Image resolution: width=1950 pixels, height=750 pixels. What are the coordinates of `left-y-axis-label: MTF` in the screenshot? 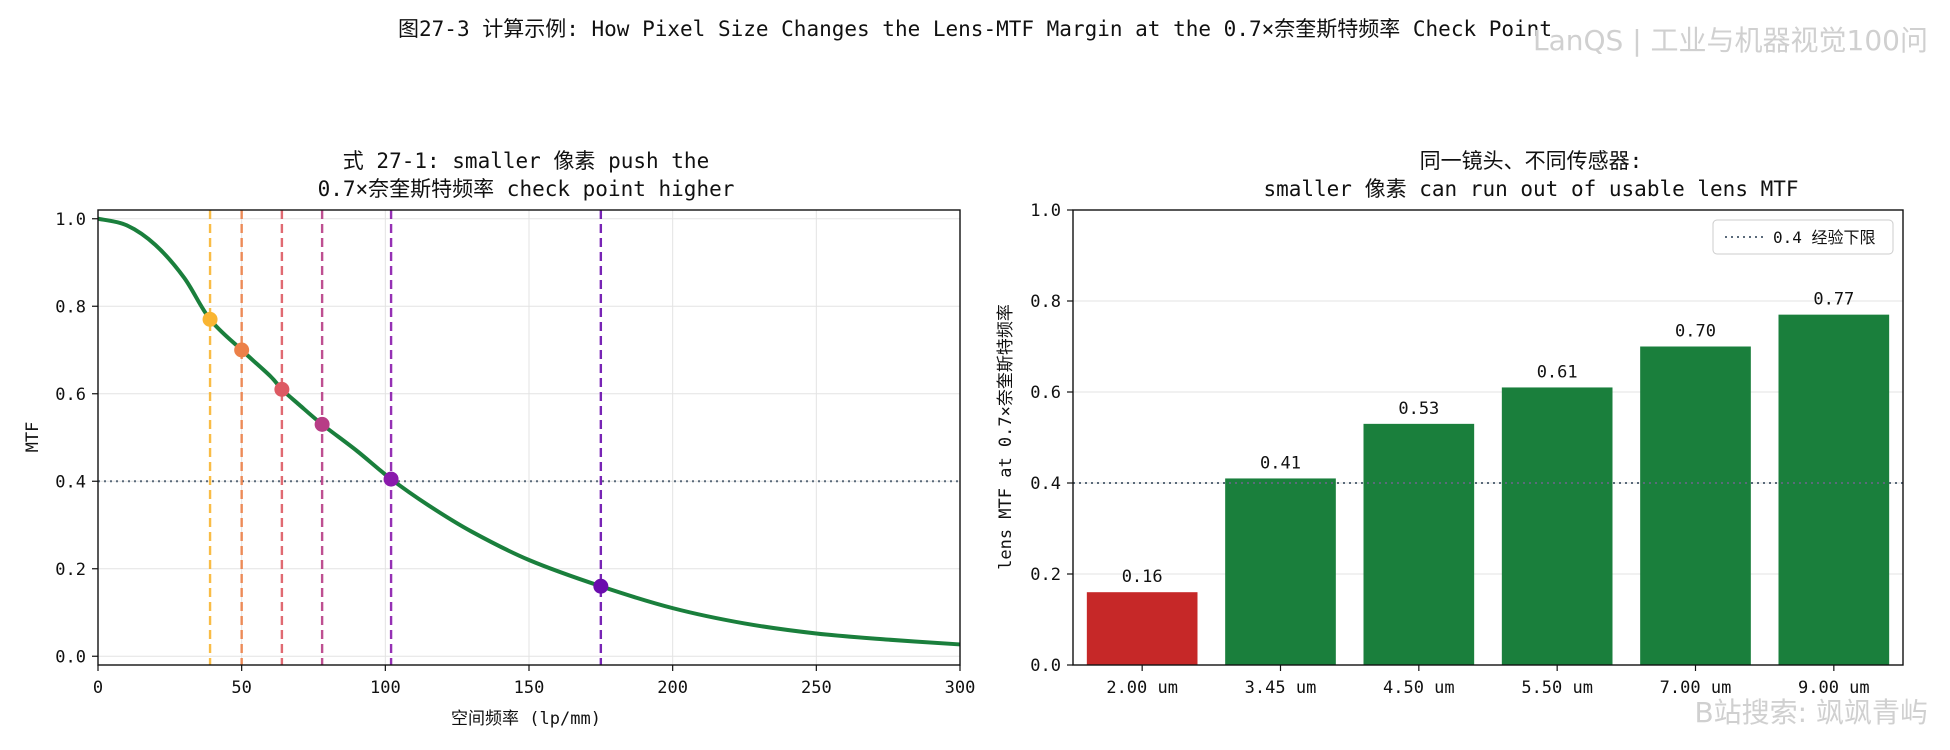 It's located at (33, 437).